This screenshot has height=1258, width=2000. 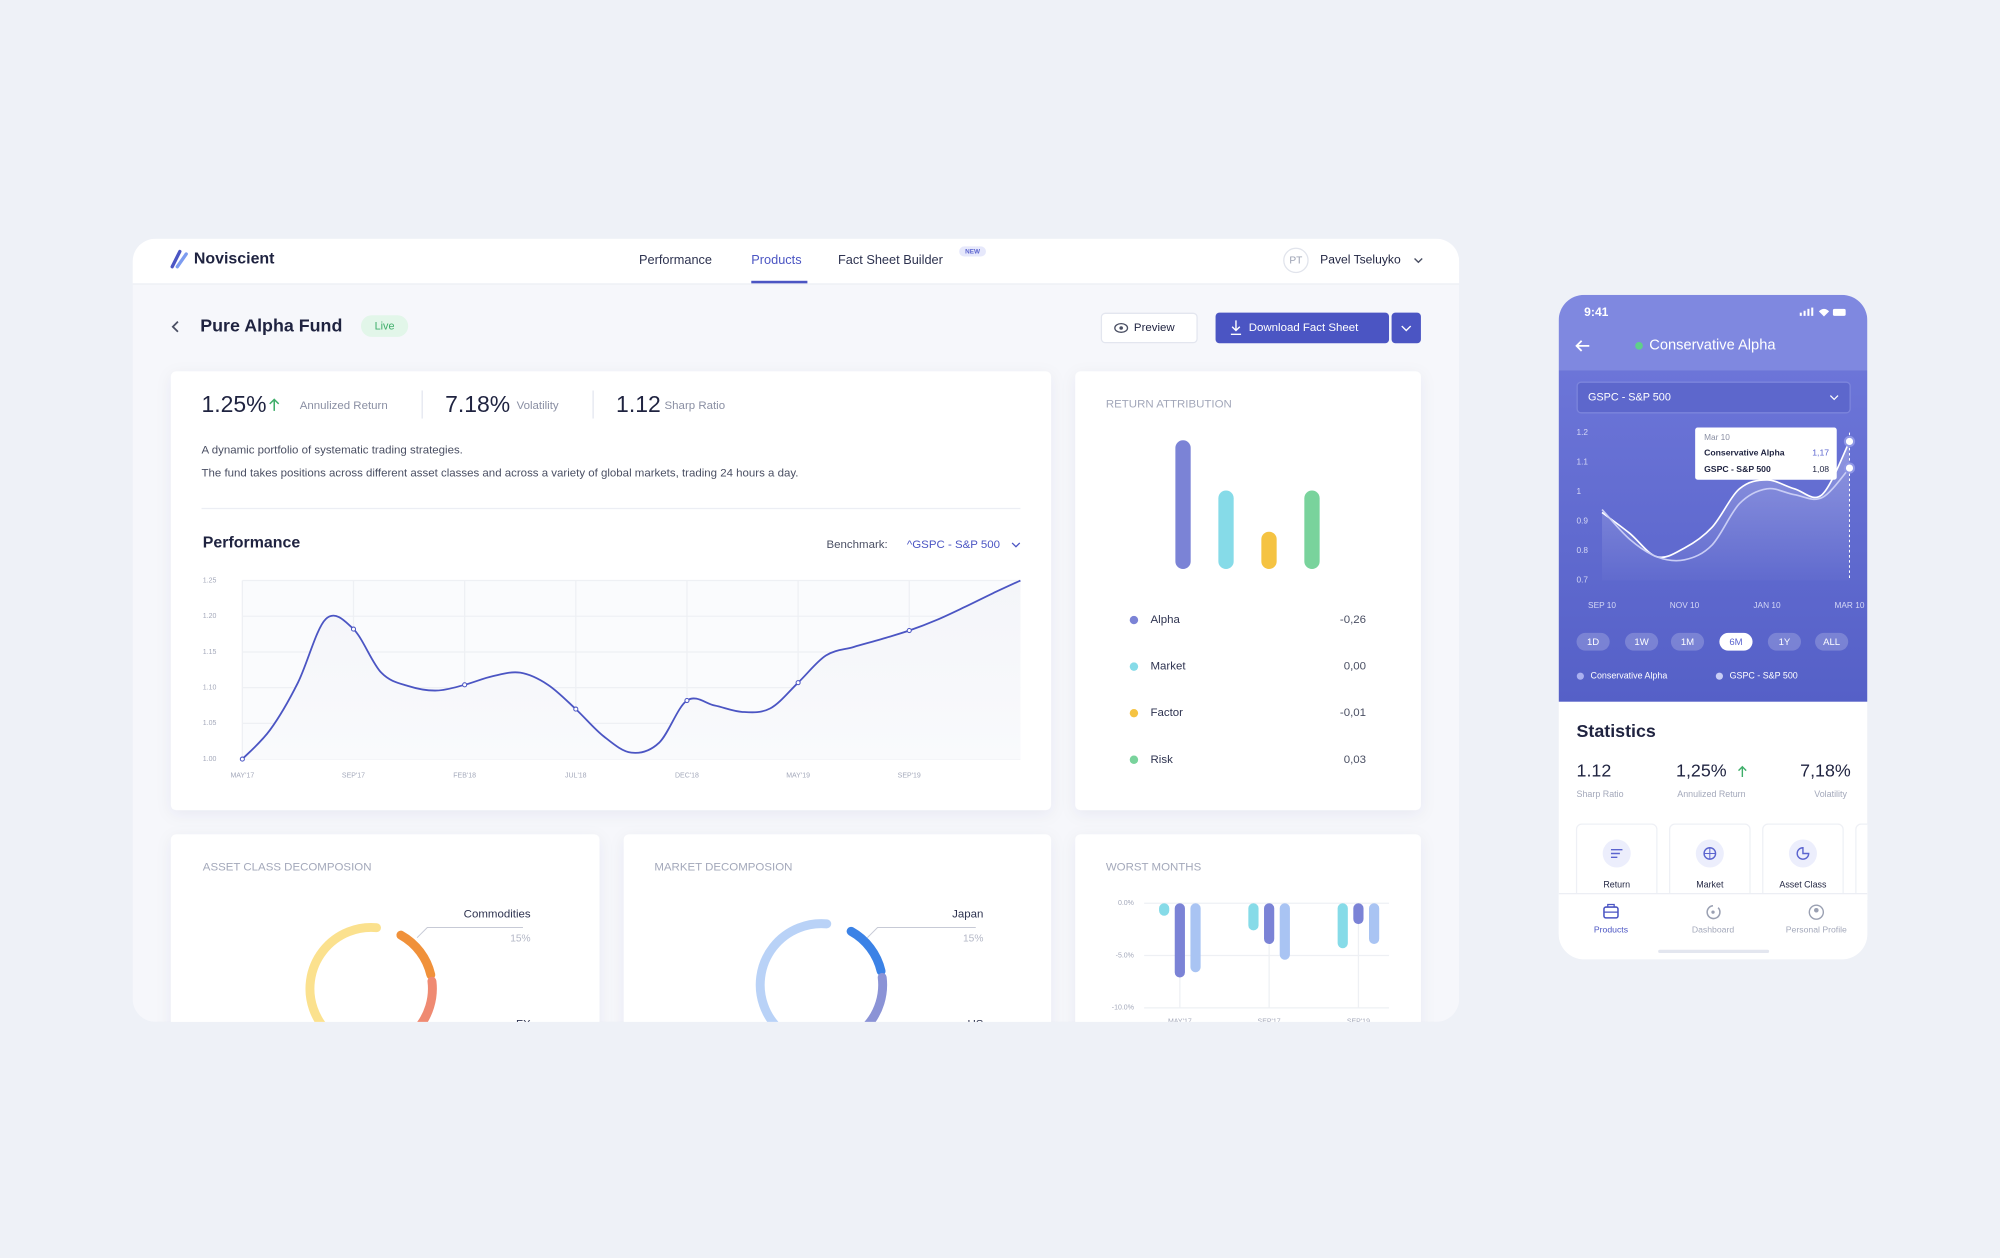 What do you see at coordinates (1125, 955) in the screenshot?
I see `y-tick-label: -5.0%` at bounding box center [1125, 955].